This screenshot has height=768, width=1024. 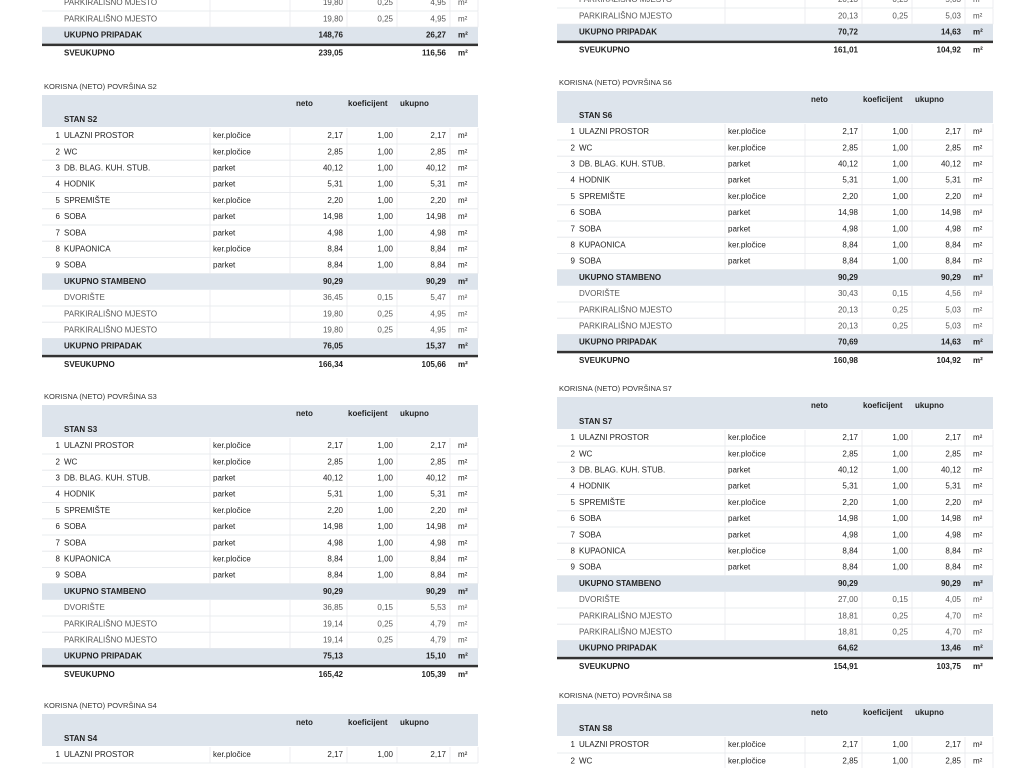 I want to click on cell: 2, so click(x=573, y=760).